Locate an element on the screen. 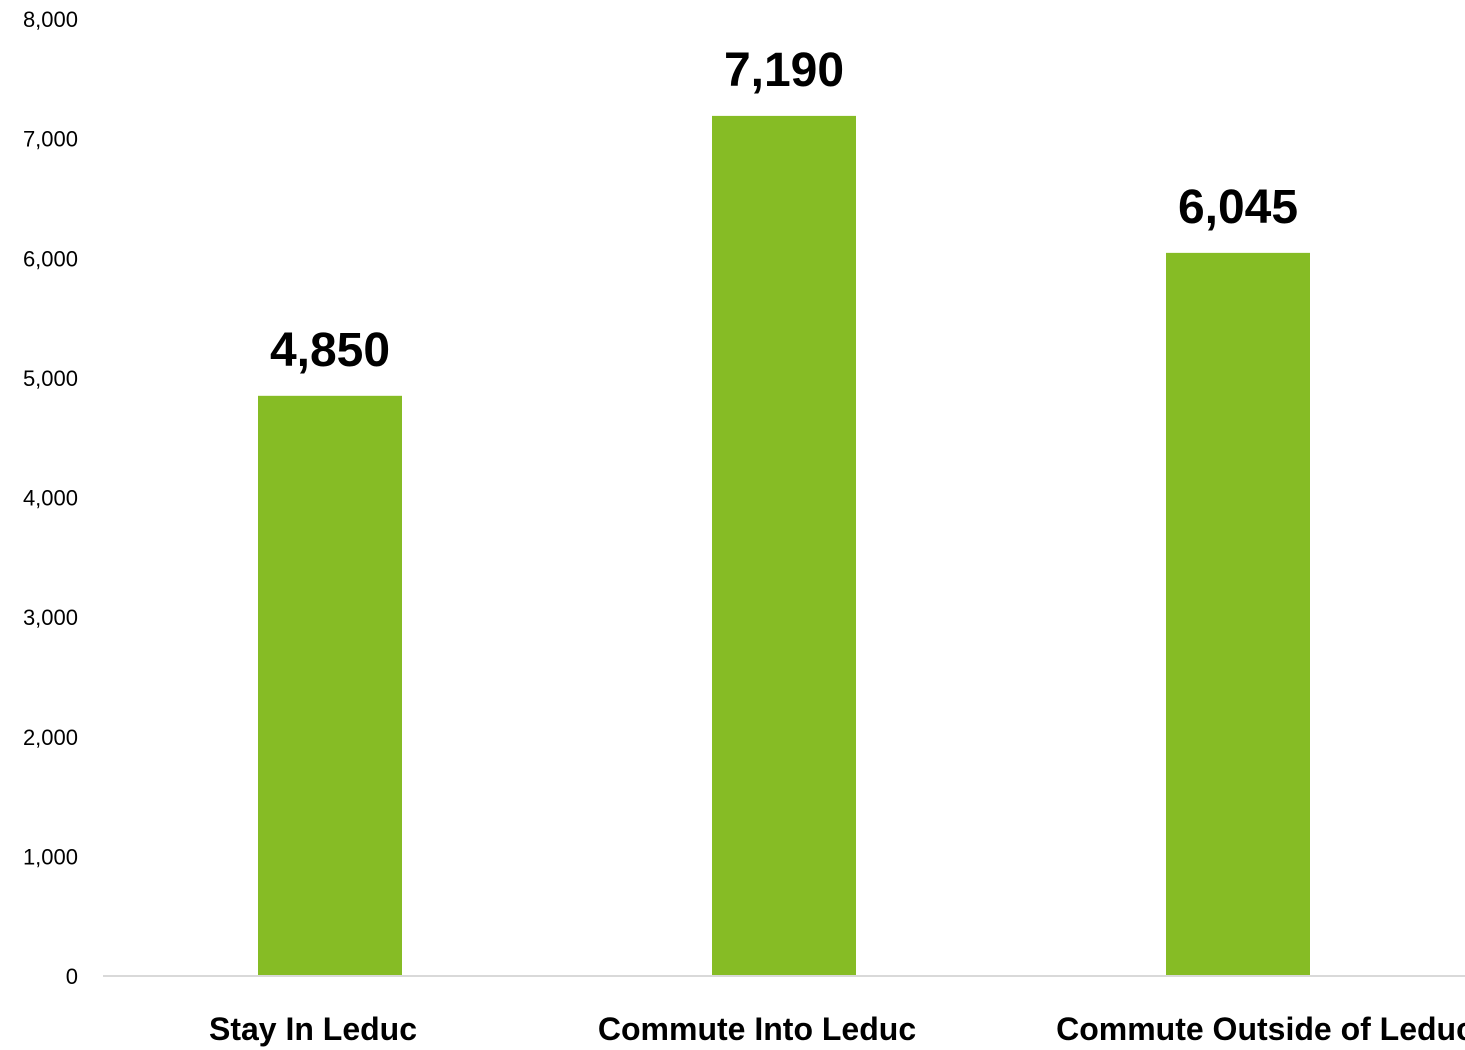 The image size is (1465, 1050). data-label: 4,850 is located at coordinates (330, 350).